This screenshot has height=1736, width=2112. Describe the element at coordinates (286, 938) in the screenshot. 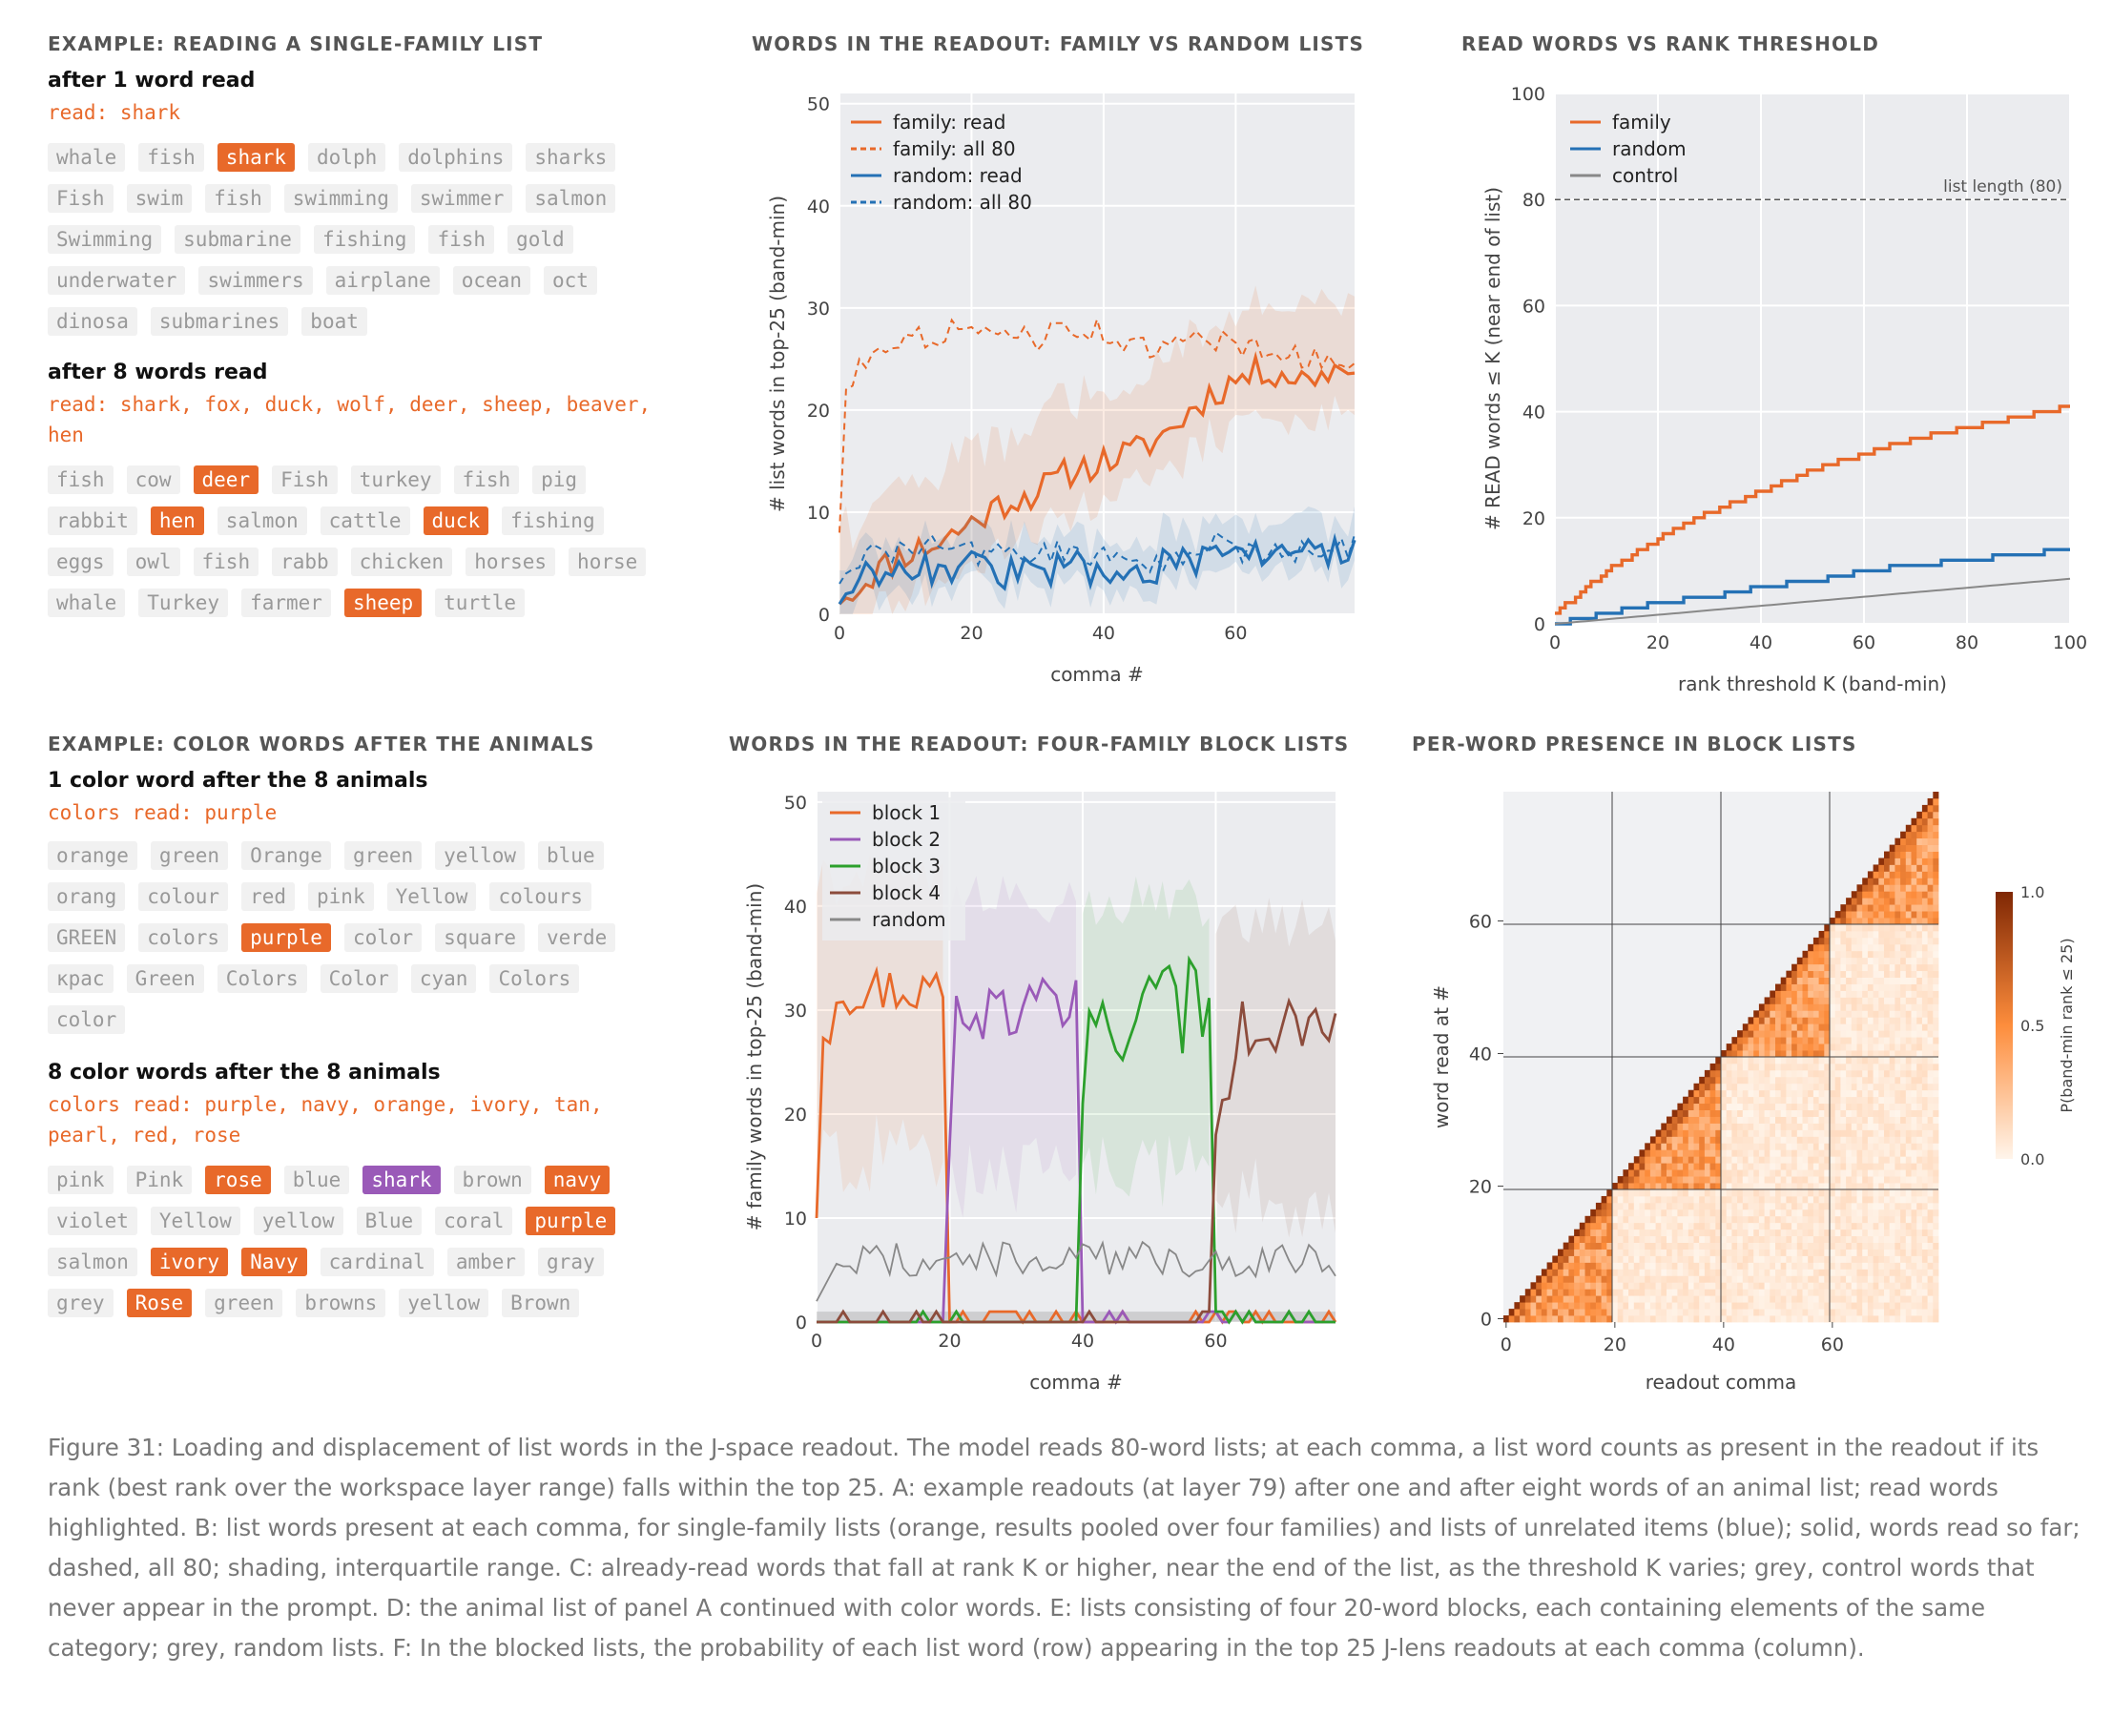

I see `word-chip: purple` at that location.